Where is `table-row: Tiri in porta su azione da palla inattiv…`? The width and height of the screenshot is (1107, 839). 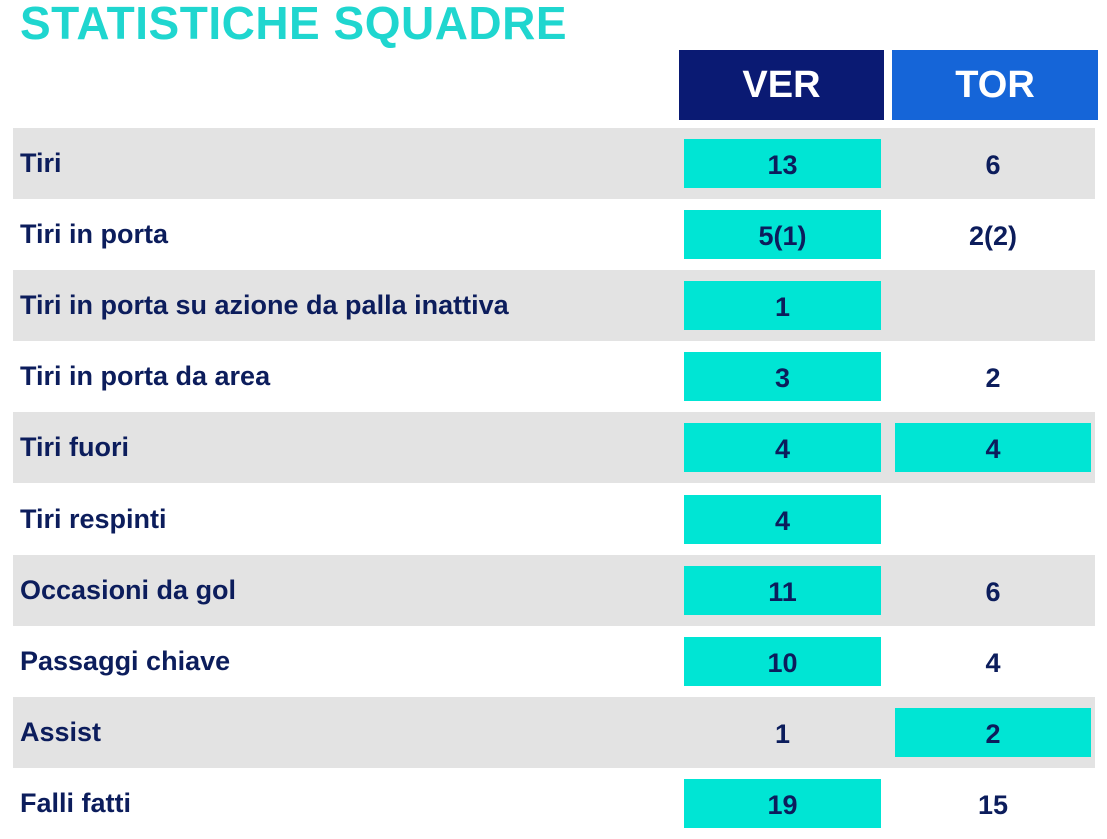 table-row: Tiri in porta su azione da palla inattiv… is located at coordinates (554, 306).